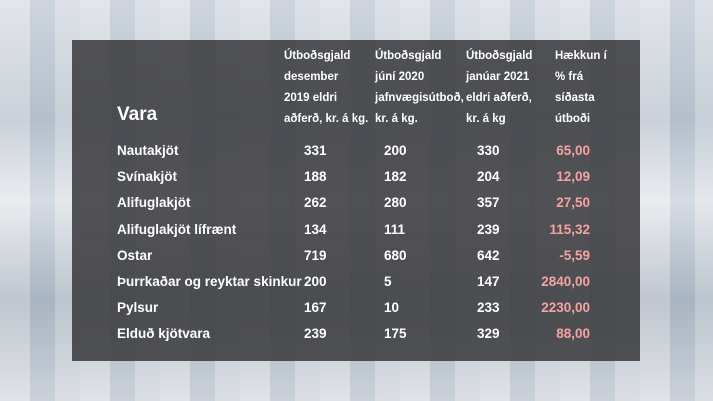 The height and width of the screenshot is (401, 713). What do you see at coordinates (396, 119) in the screenshot?
I see `column-header: kr. á kg.` at bounding box center [396, 119].